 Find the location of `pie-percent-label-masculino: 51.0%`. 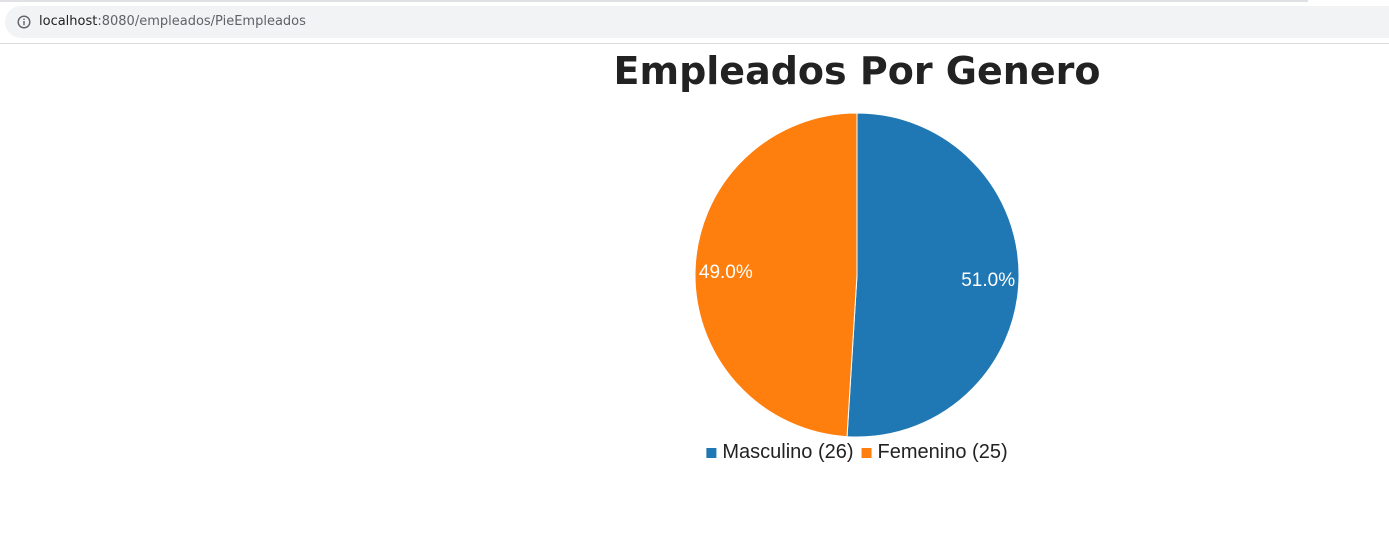

pie-percent-label-masculino: 51.0% is located at coordinates (988, 280).